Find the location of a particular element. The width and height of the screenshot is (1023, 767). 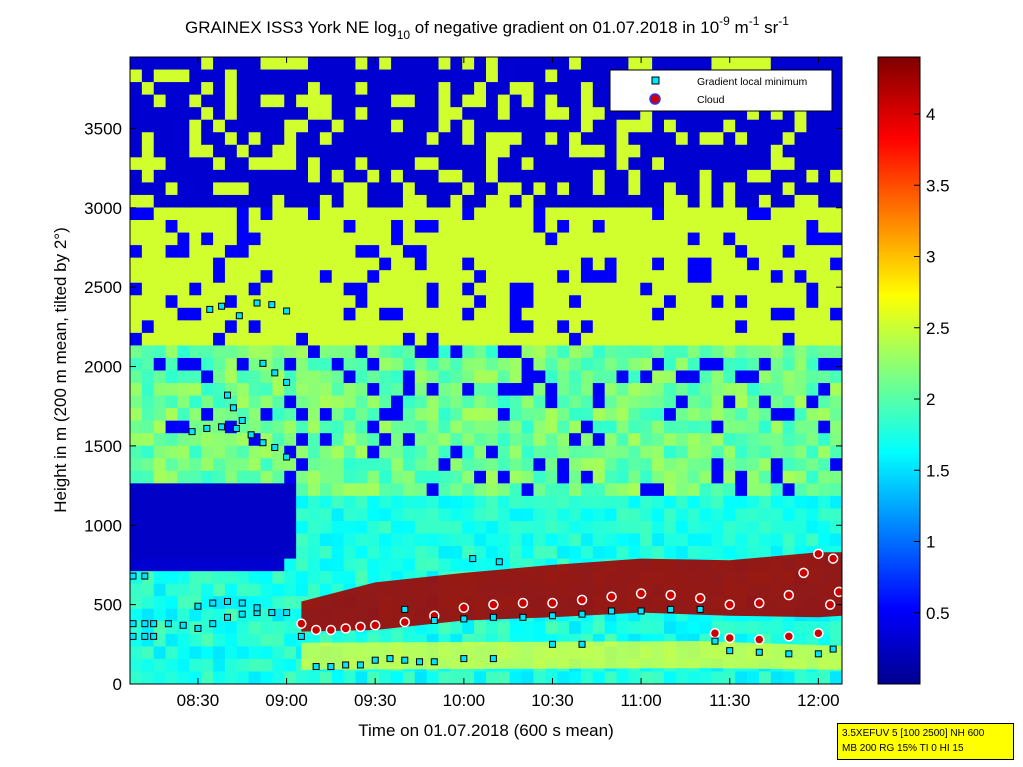

y-tick-label: 2000 is located at coordinates (103, 367).